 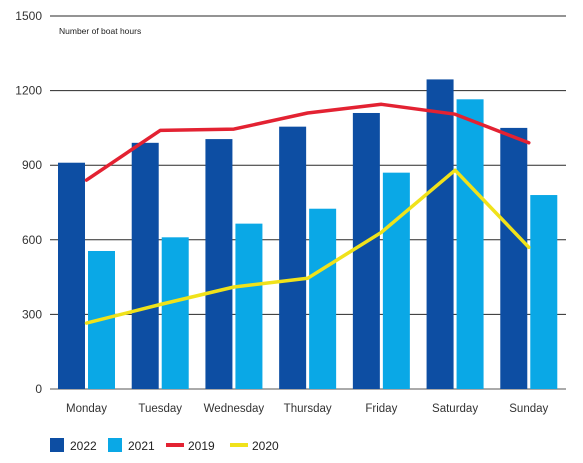 What do you see at coordinates (307, 142) in the screenshot?
I see `line-series-2019` at bounding box center [307, 142].